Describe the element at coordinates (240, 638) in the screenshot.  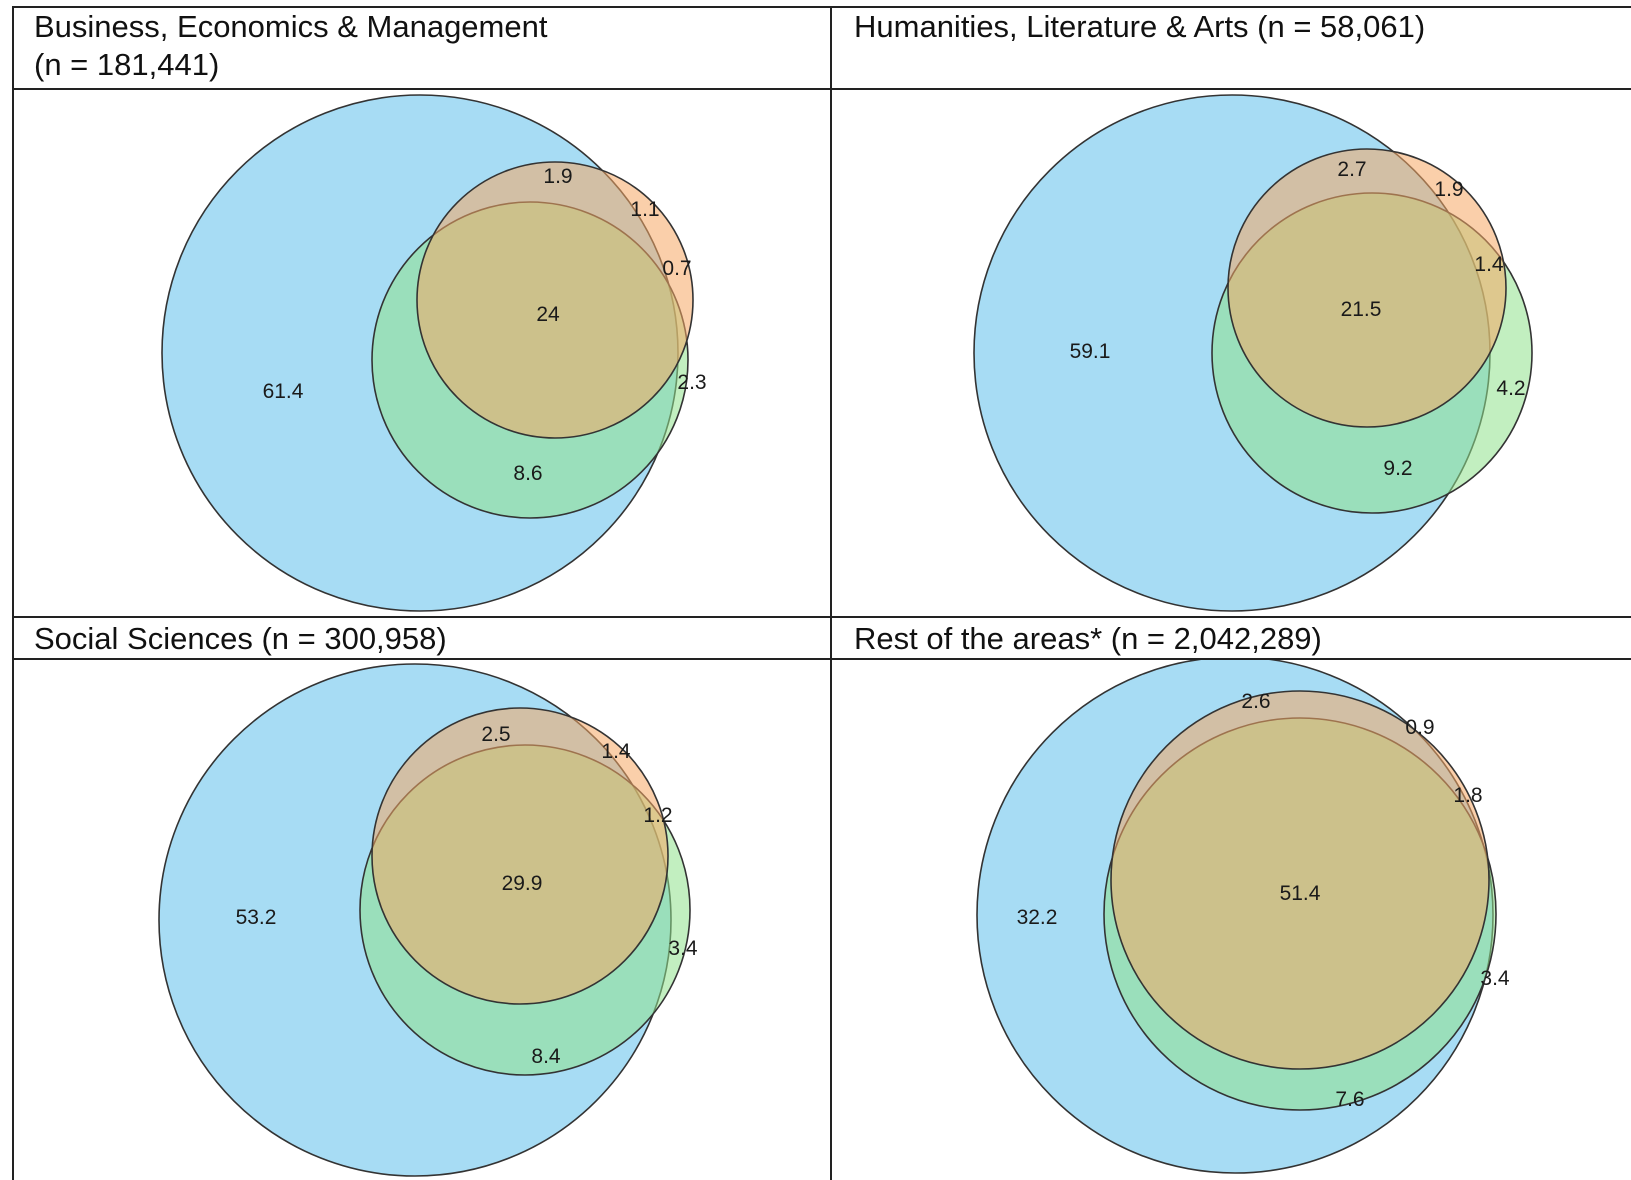
I see `panel-title-social-sciences: Social Sciences (n = 300,958)` at that location.